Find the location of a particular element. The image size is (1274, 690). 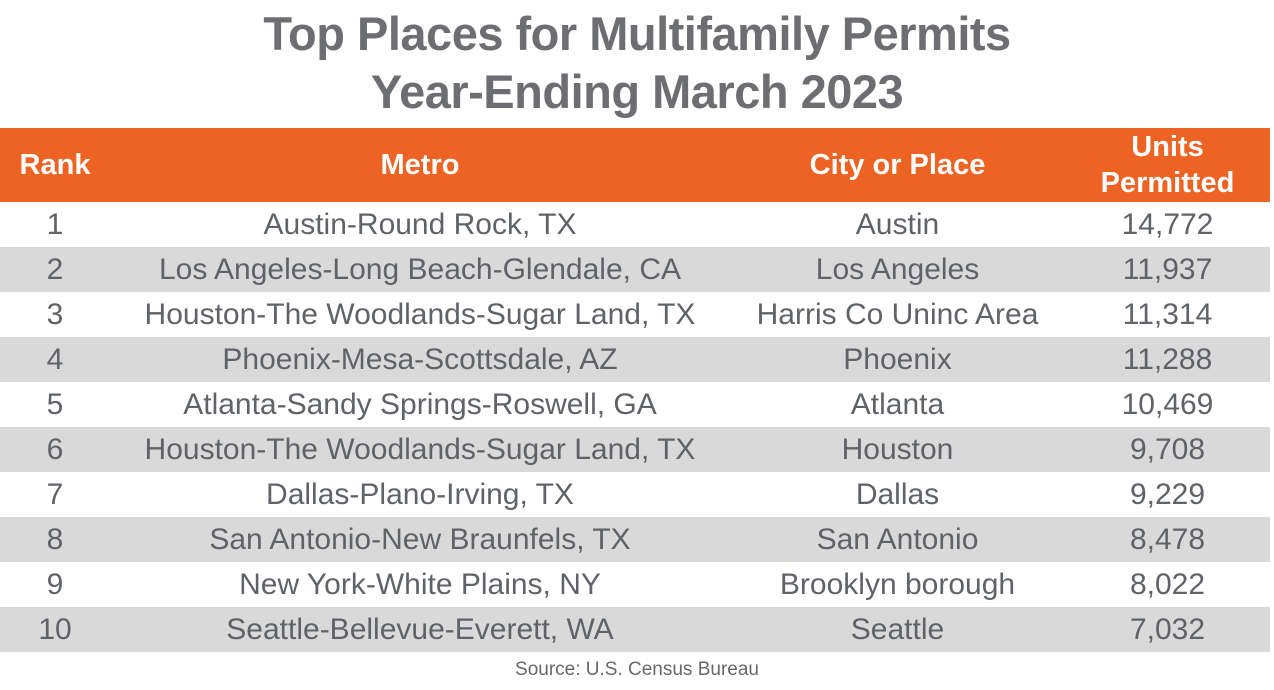

cell-city: Harris Co Uninc Area is located at coordinates (897, 314).